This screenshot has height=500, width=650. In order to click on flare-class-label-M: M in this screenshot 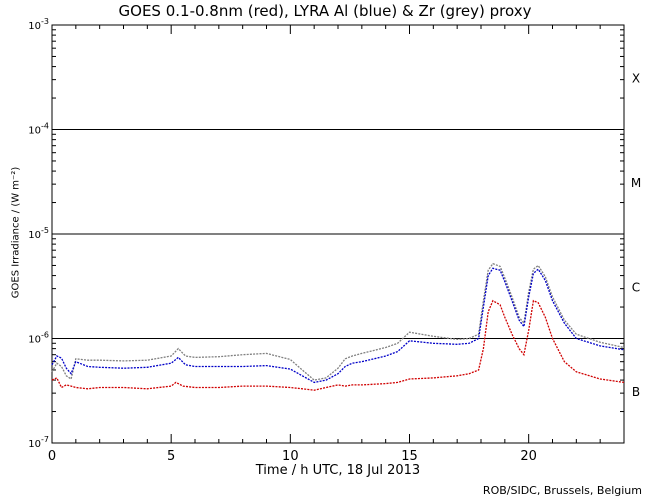, I will do `click(636, 183)`.